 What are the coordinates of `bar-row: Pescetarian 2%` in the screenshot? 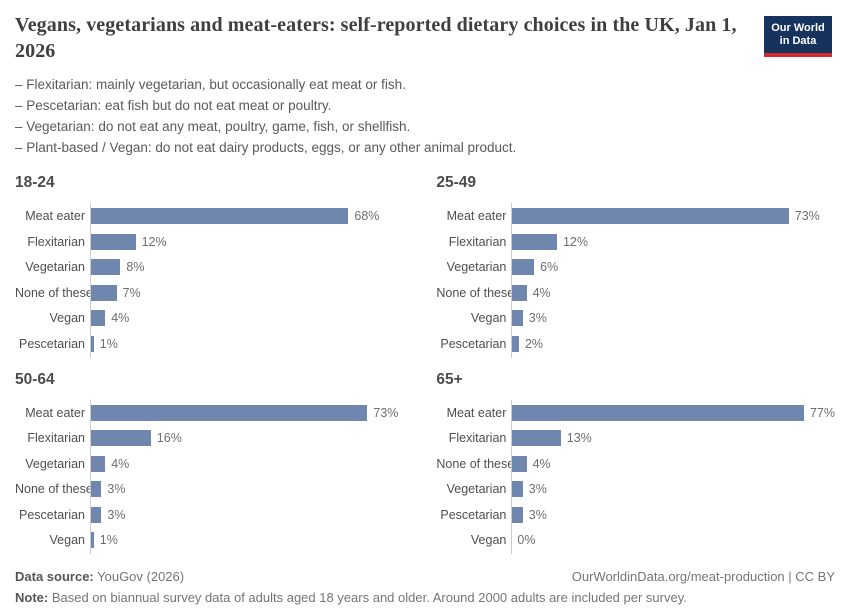 It's located at (635, 343).